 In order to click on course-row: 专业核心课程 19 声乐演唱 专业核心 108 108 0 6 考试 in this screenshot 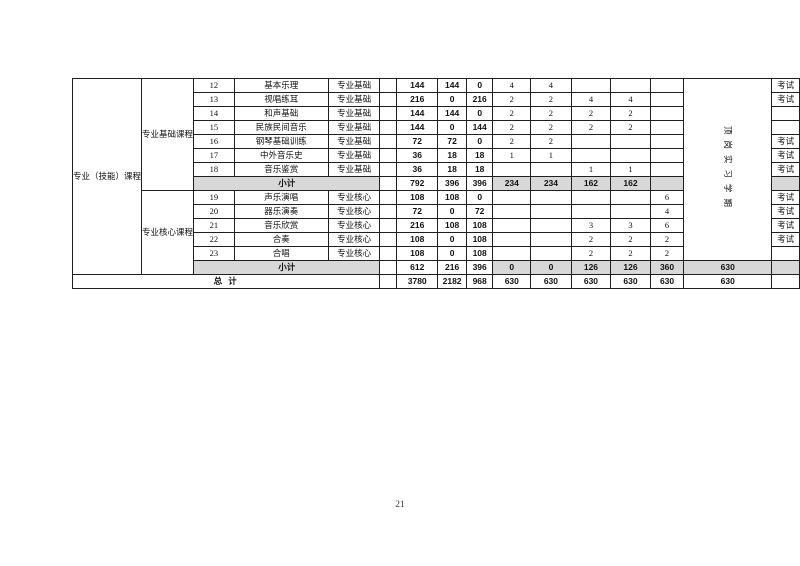, I will do `click(436, 232)`.